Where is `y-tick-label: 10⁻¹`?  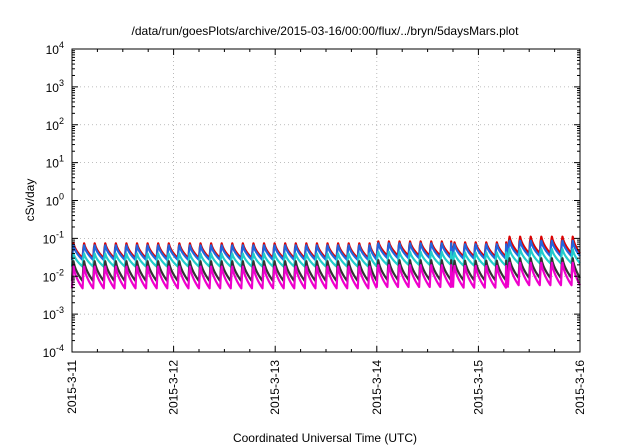 y-tick-label: 10⁻¹ is located at coordinates (53, 237).